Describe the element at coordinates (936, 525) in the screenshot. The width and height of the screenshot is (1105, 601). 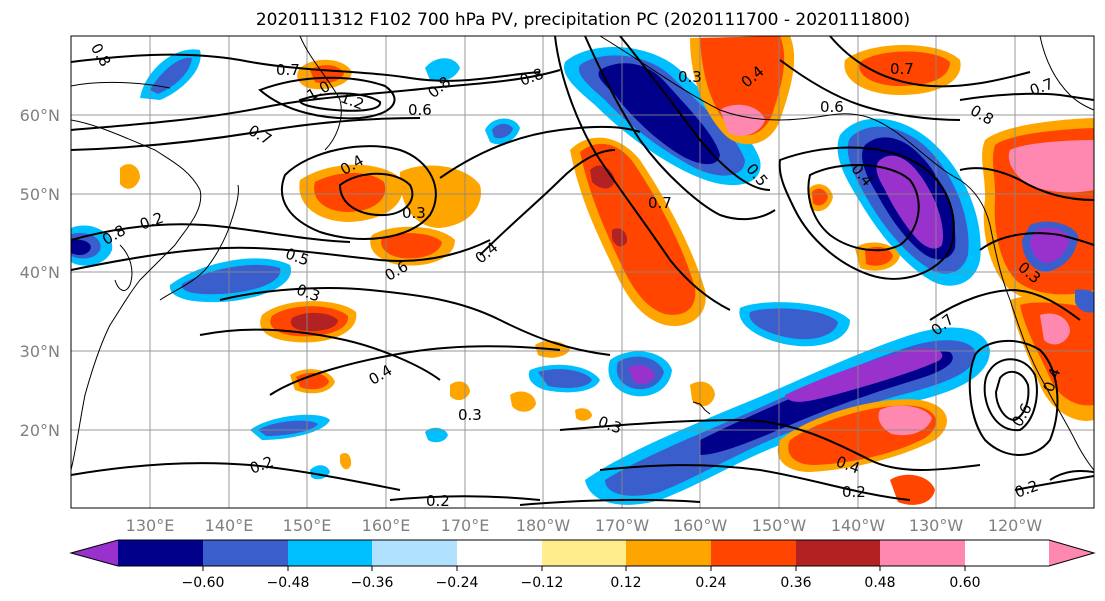
I see `lon-label: 130°W` at that location.